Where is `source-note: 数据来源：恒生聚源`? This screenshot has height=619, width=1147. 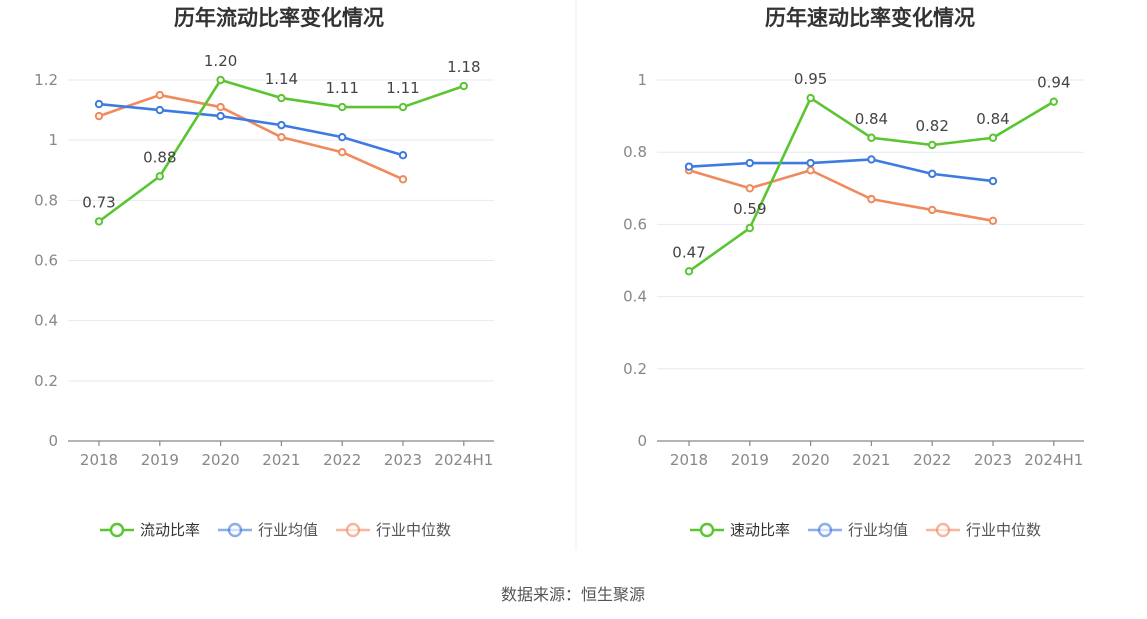
source-note: 数据来源：恒生聚源 is located at coordinates (573, 594).